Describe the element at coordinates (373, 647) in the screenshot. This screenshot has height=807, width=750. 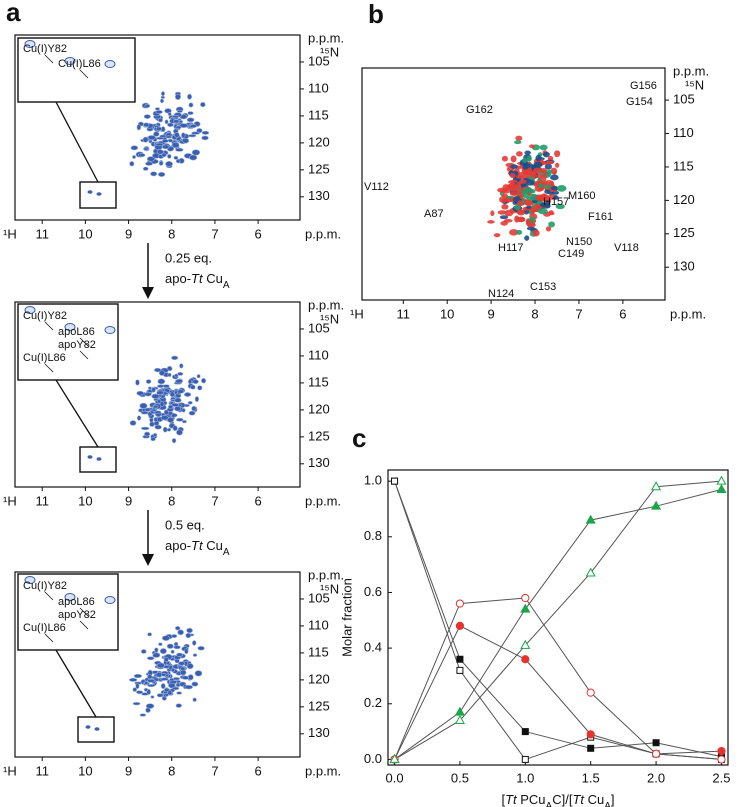
I see `y-tick-label: 0.4` at that location.